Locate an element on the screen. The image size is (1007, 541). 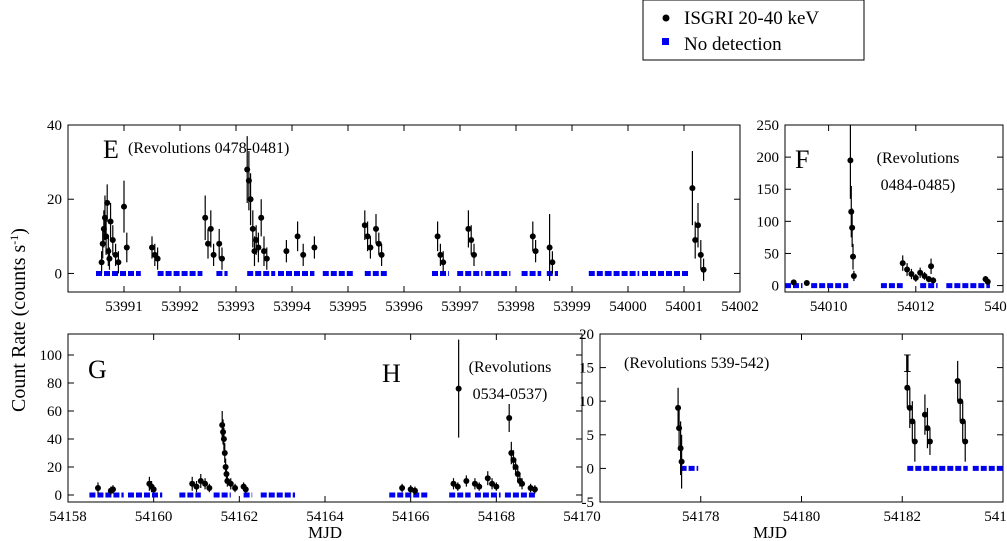
y-tick-label: 5 is located at coordinates (591, 436).